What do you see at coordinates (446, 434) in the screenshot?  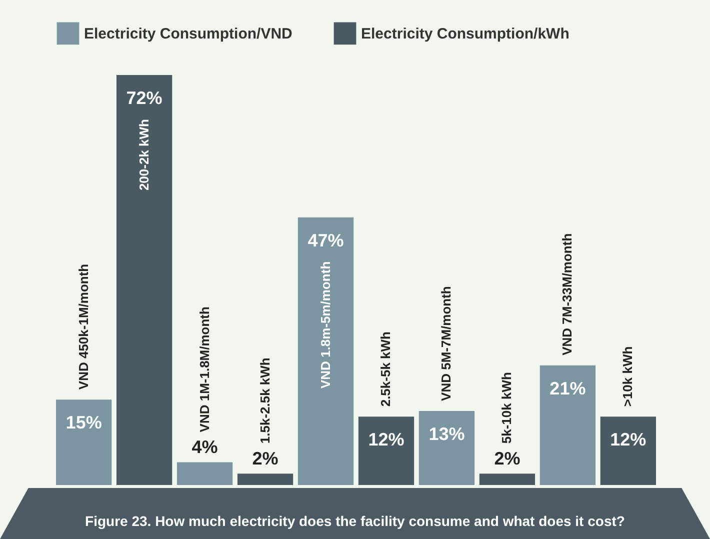 I see `data-label: 13%` at bounding box center [446, 434].